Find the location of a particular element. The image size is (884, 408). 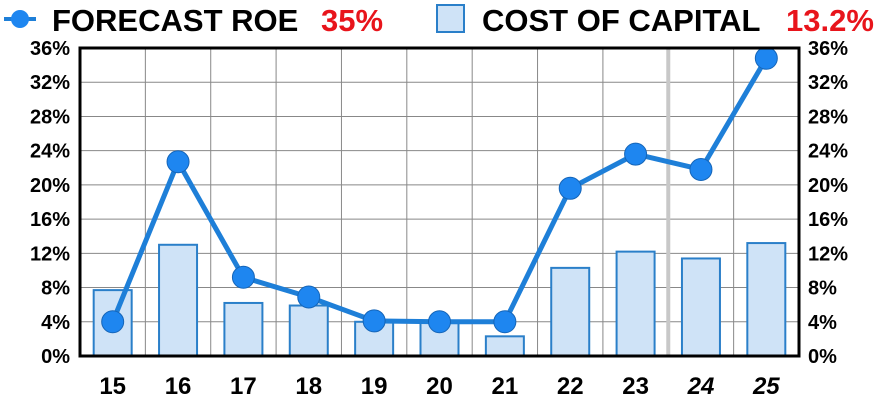

y-tick-right: 0% is located at coordinates (822, 357).